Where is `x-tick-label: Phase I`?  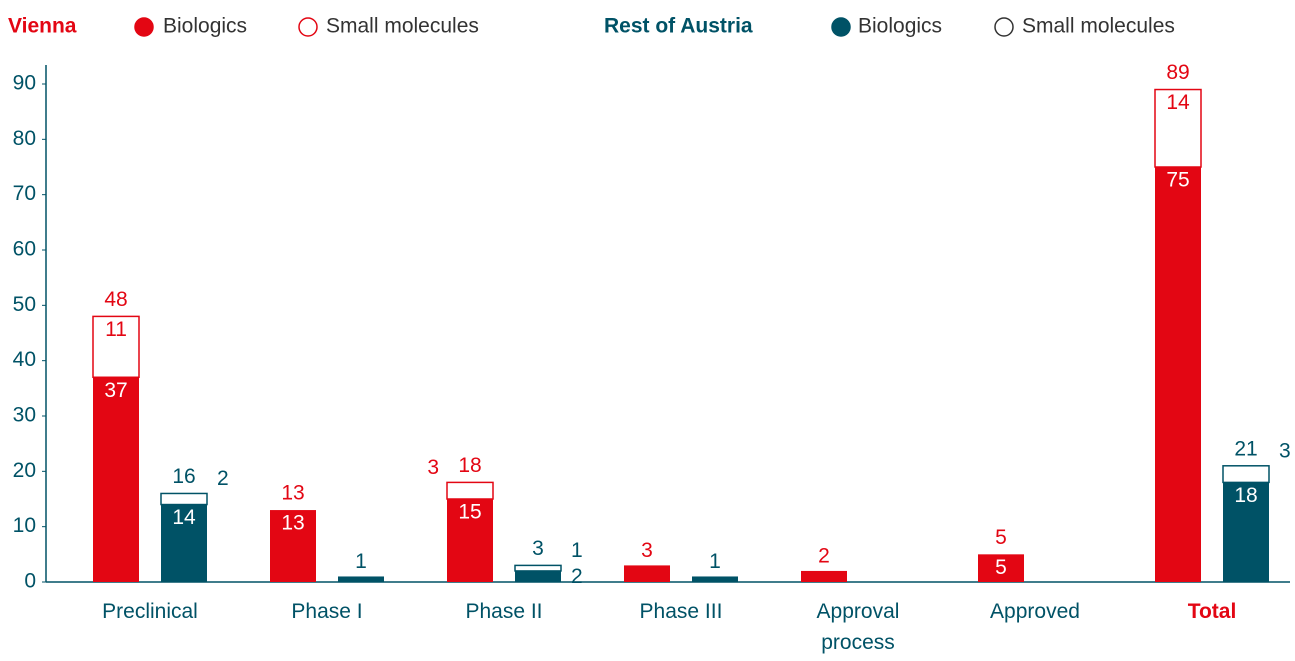 x-tick-label: Phase I is located at coordinates (327, 611).